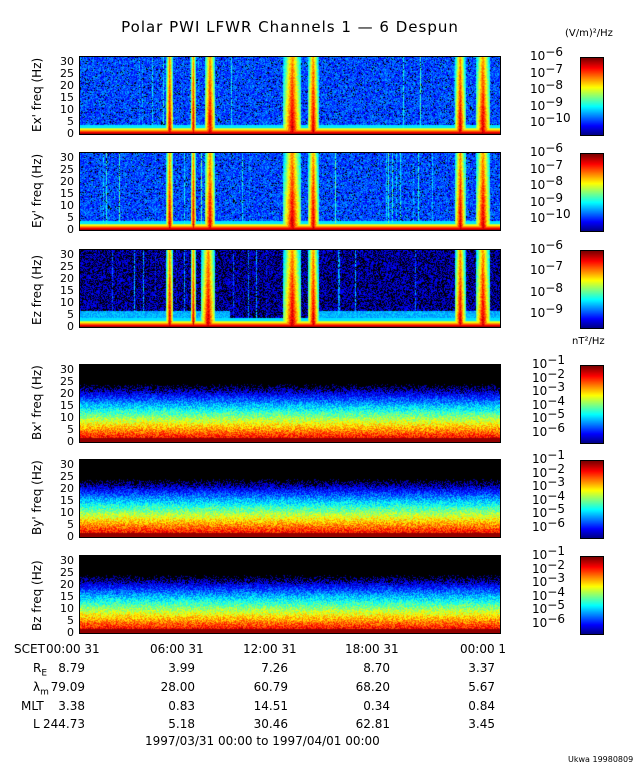  Describe the element at coordinates (181, 706) in the screenshot. I see `table-cell: 0.83` at that location.